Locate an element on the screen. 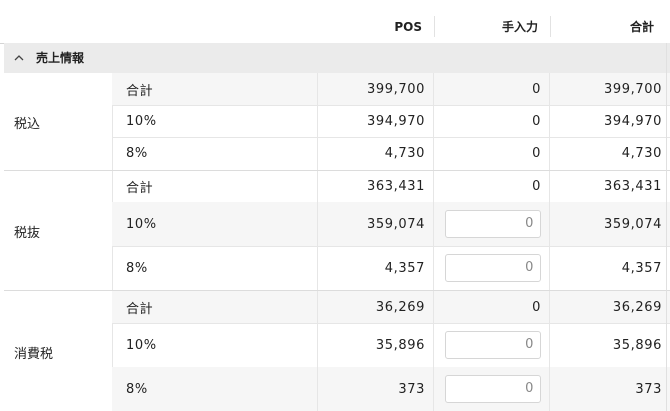  table-row: 10% 394,970 0 394,970 is located at coordinates (391, 121).